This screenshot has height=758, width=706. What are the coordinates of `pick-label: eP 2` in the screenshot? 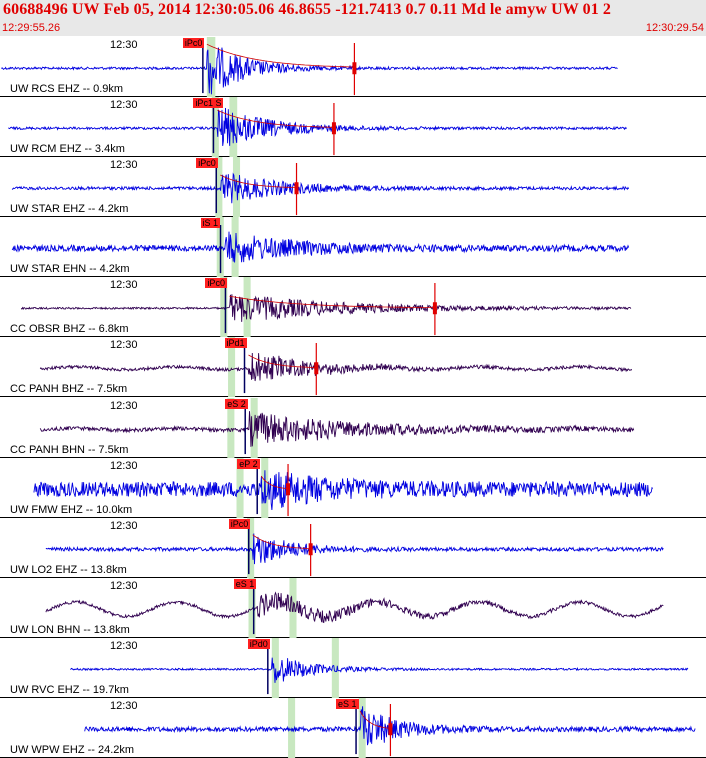 It's located at (248, 463).